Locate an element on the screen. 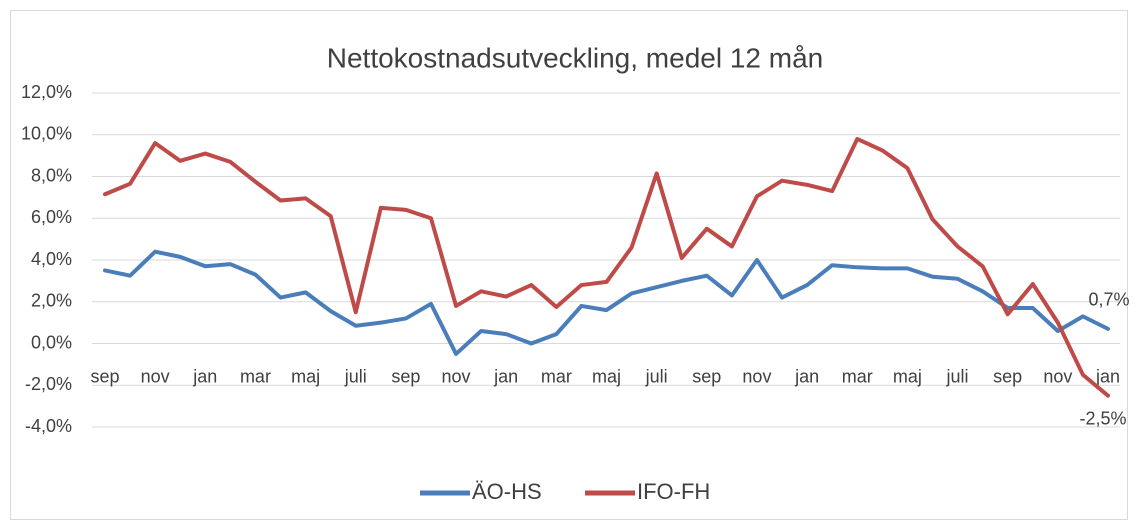 The image size is (1138, 528). y-tick-label: 0,0% is located at coordinates (51, 342).